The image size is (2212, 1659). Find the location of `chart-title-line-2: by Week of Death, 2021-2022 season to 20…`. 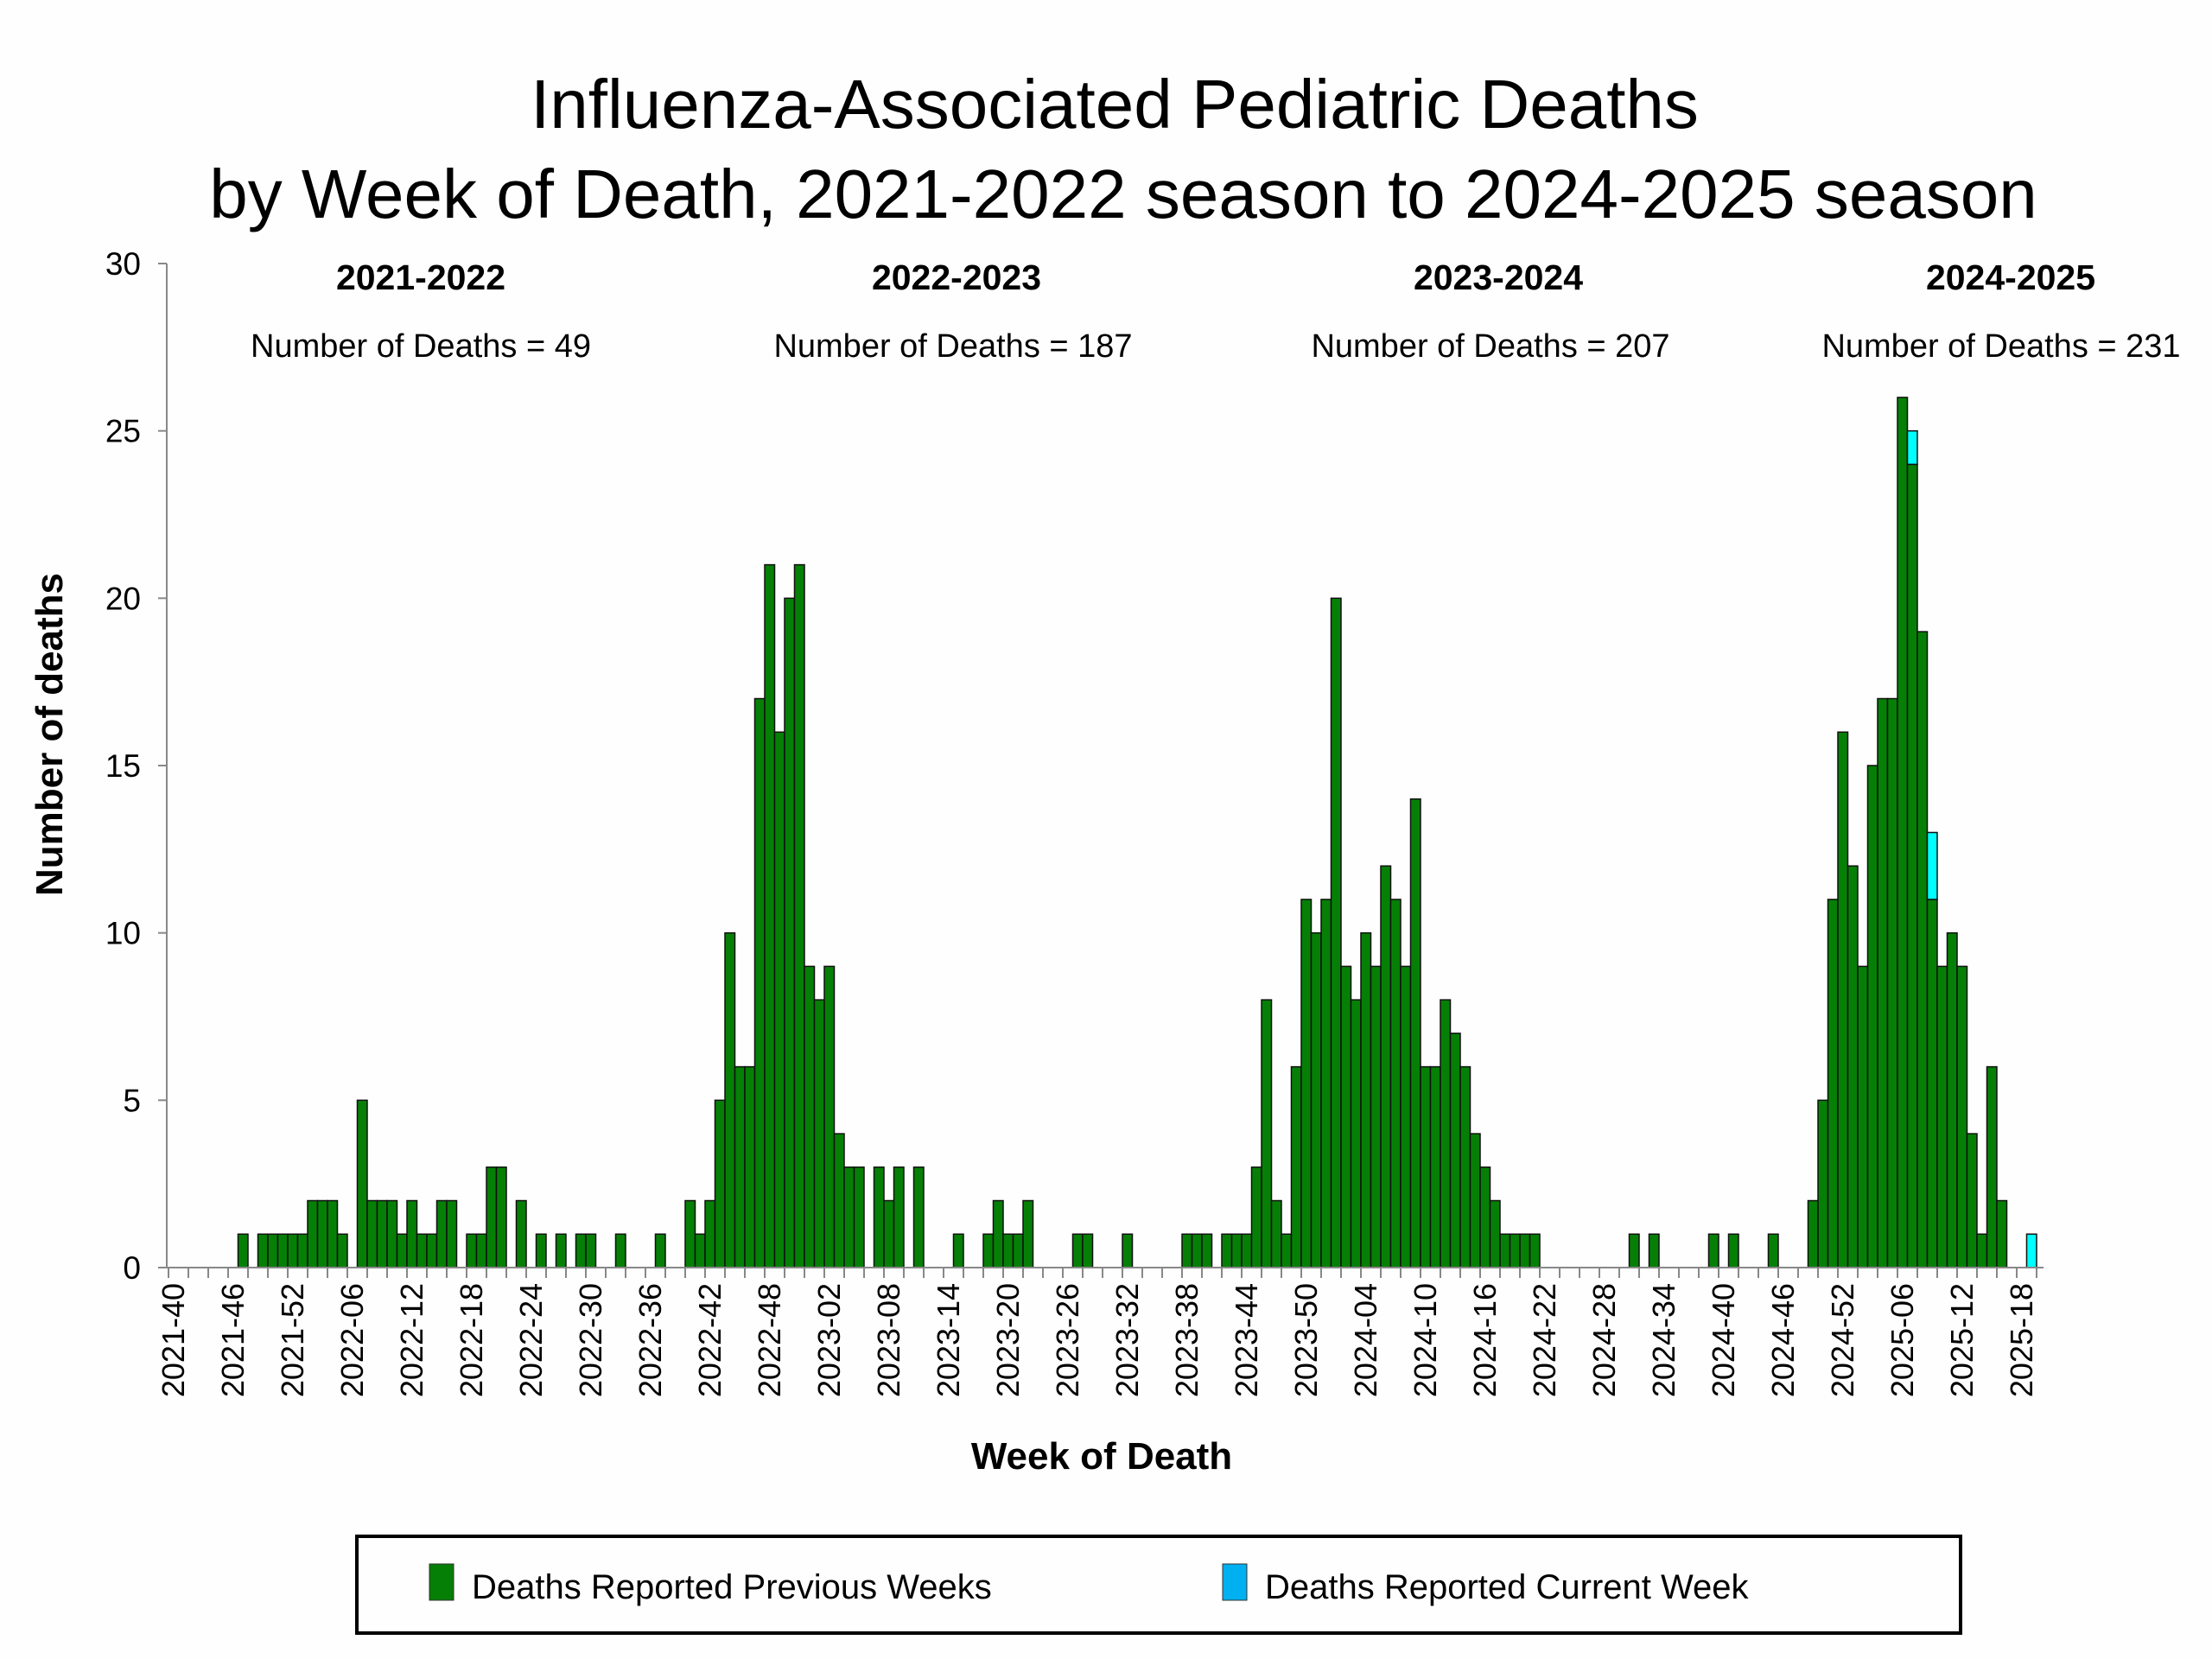

chart-title-line-2: by Week of Death, 2021-2022 season to 20… is located at coordinates (1123, 194).